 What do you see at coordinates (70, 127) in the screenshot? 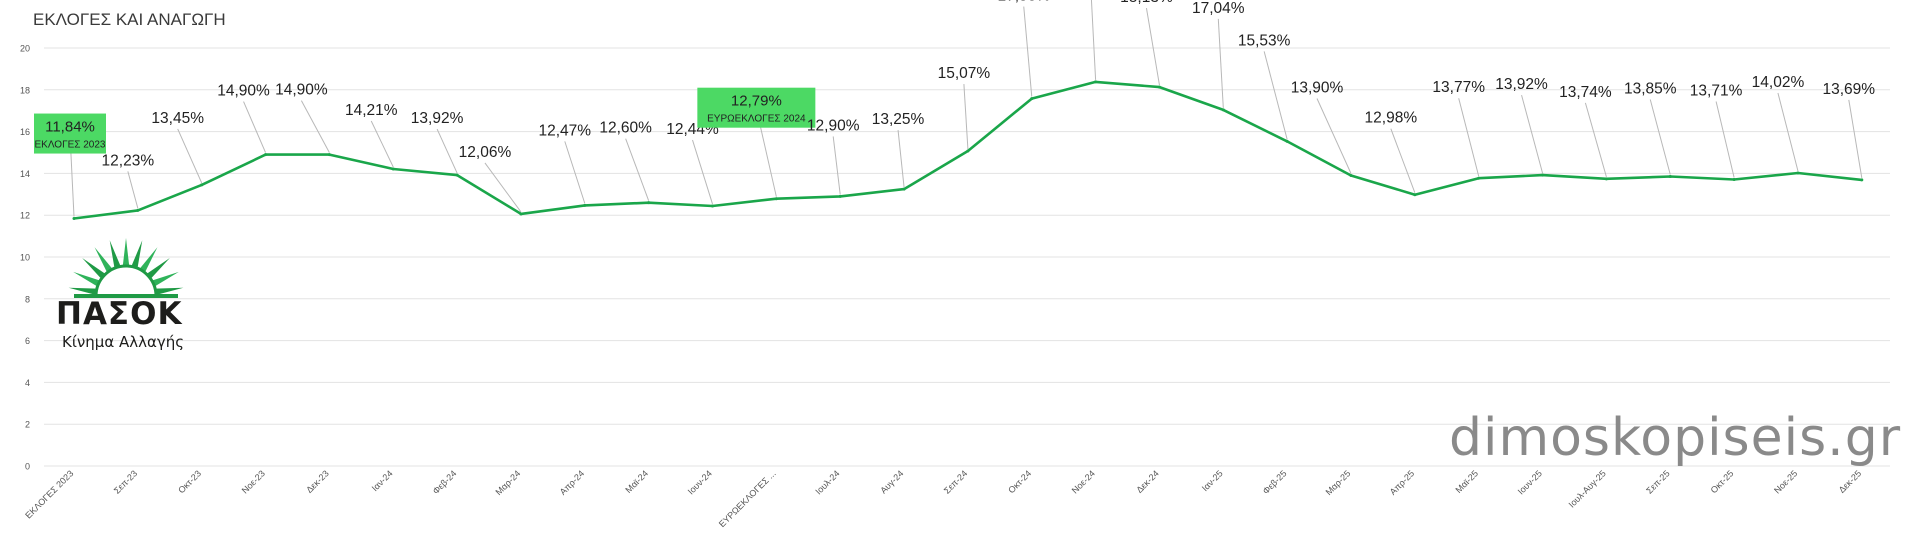
I see `data-label: 11,84%` at bounding box center [70, 127].